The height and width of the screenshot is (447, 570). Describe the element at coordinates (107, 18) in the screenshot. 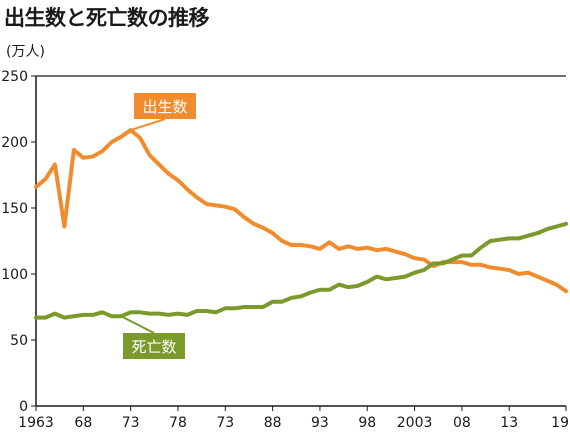

I see `chart-title: 出生数と死亡数の推移` at that location.